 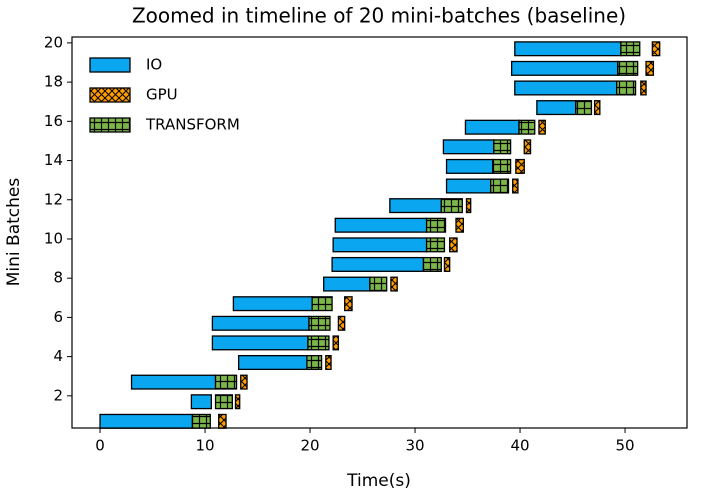 What do you see at coordinates (58, 356) in the screenshot?
I see `y-tick-label: 4` at bounding box center [58, 356].